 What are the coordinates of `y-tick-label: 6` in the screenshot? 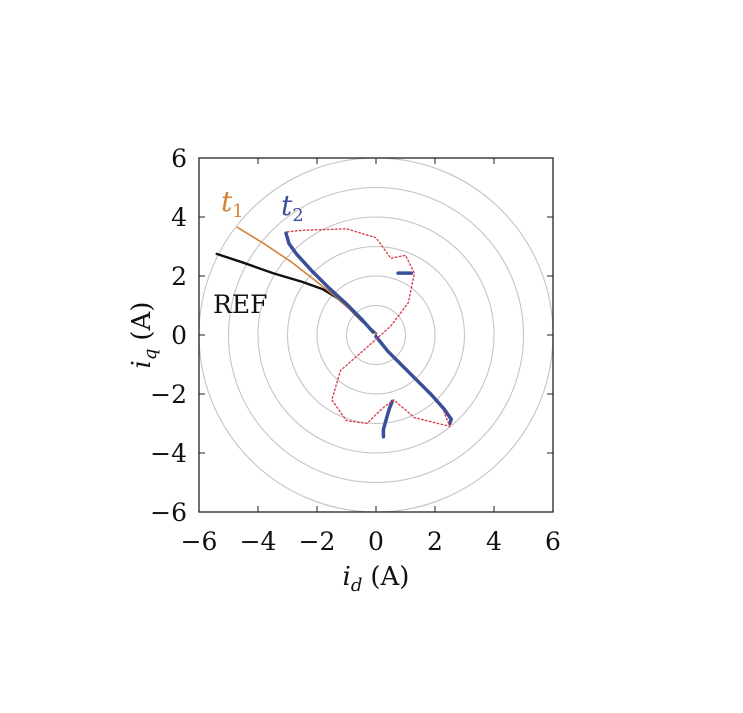 It's located at (179, 158).